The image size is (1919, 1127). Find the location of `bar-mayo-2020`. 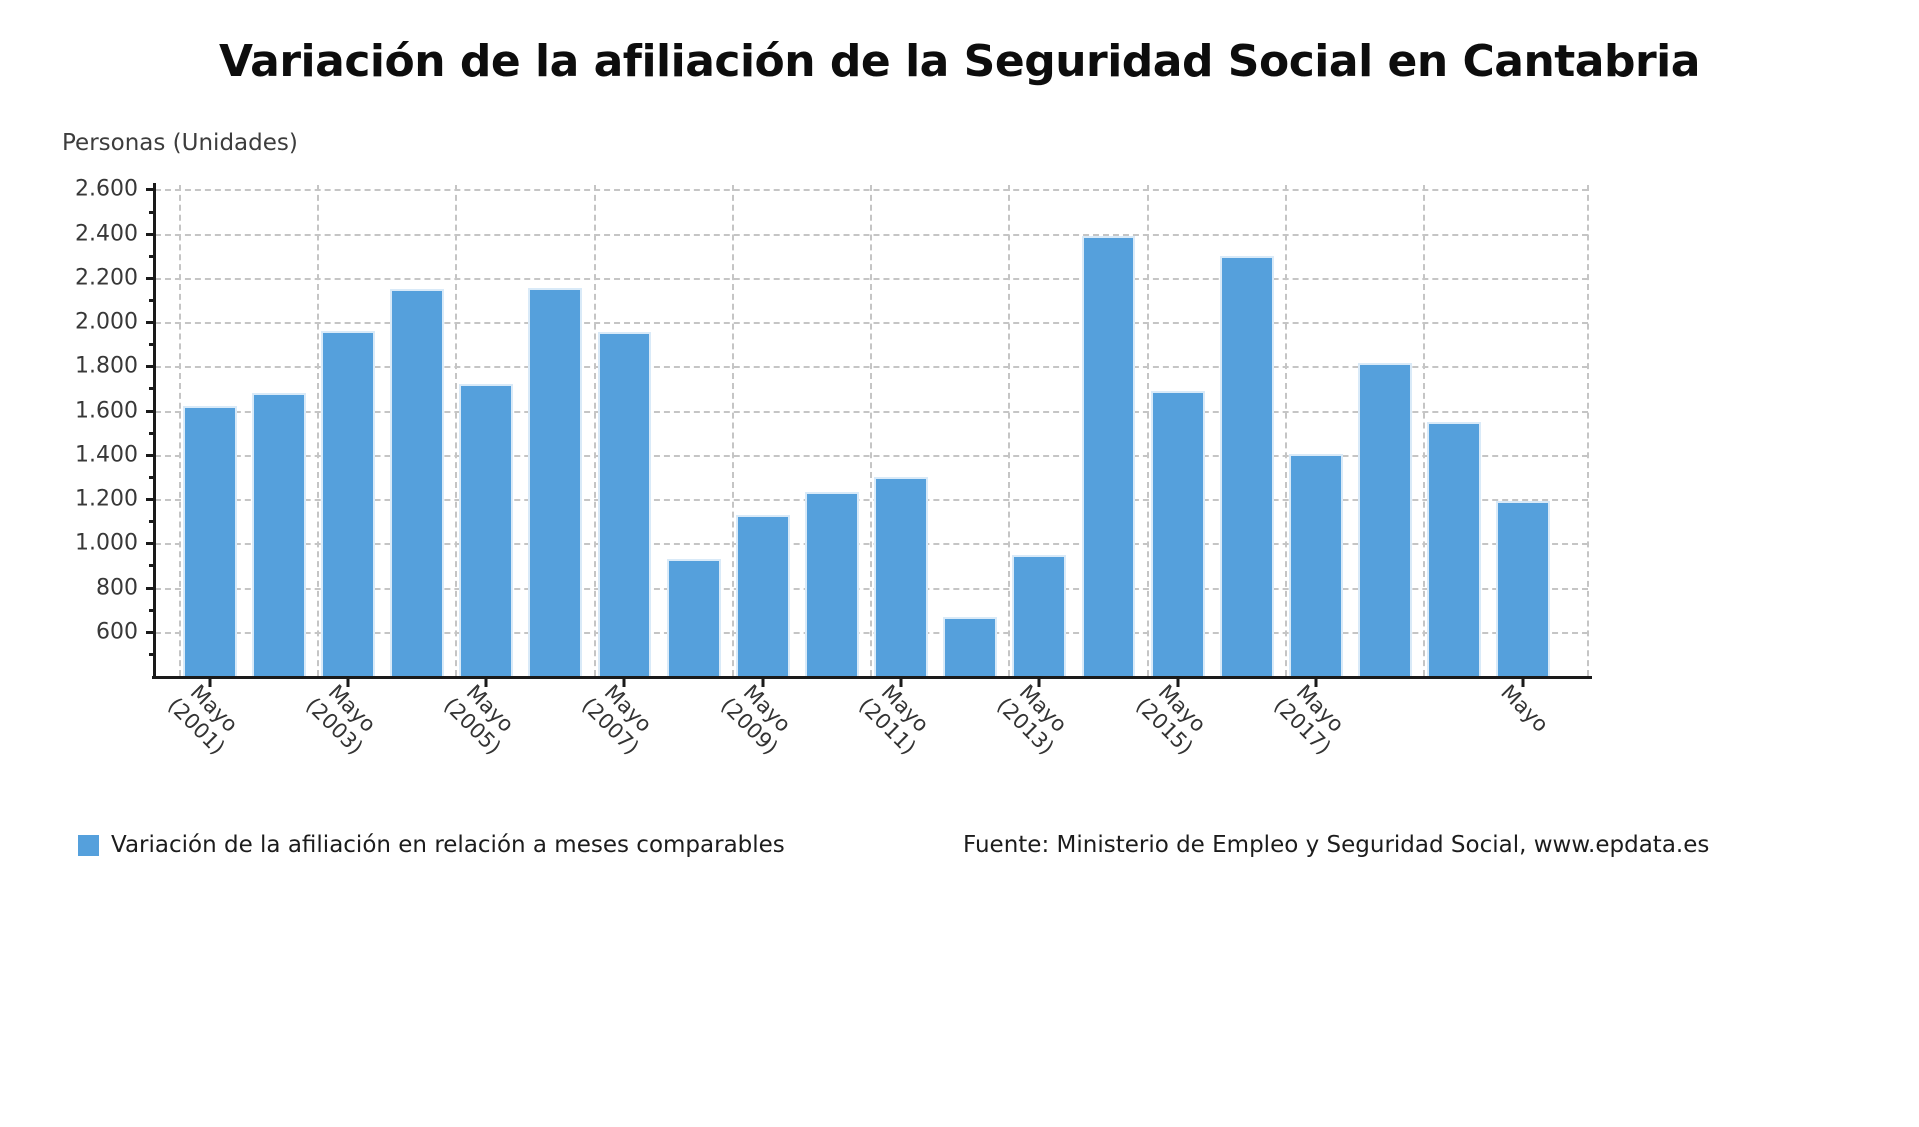

bar-mayo-2020 is located at coordinates (1523, 588).